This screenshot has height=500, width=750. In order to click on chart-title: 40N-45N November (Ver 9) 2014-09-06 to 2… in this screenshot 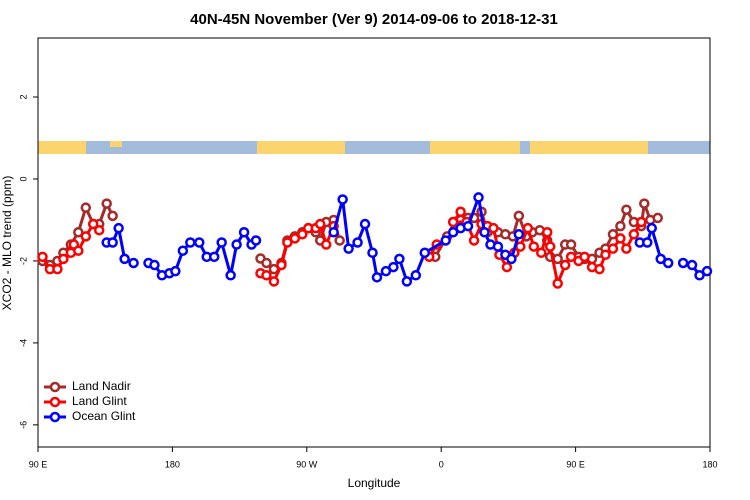, I will do `click(374, 19)`.